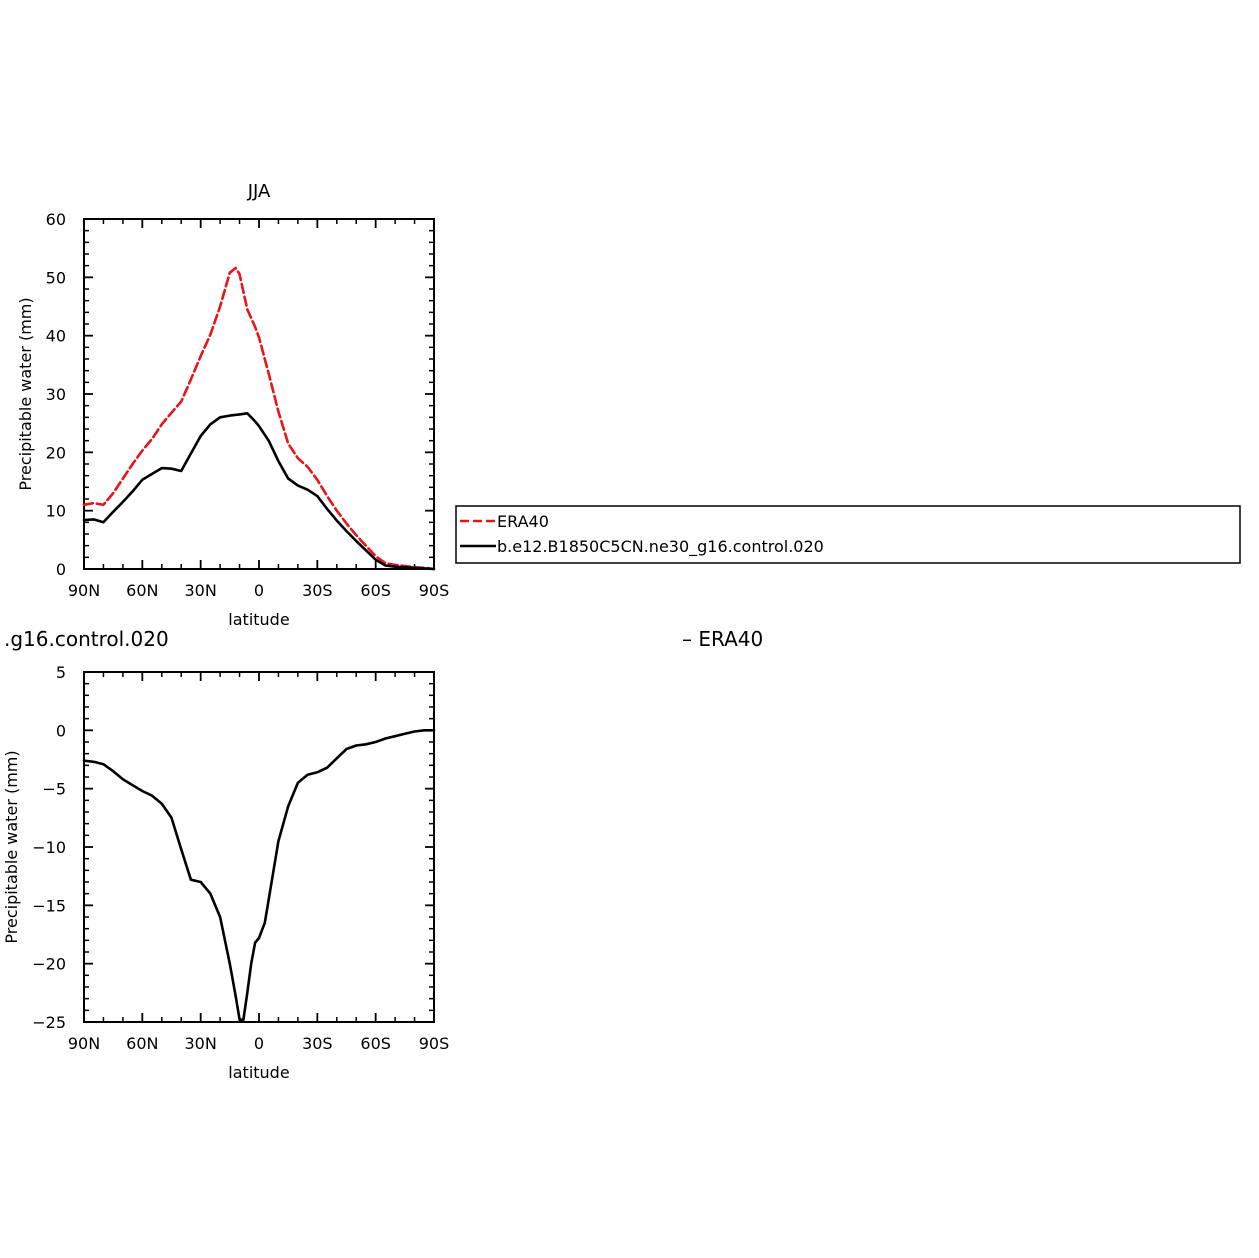 The height and width of the screenshot is (1258, 1259). Describe the element at coordinates (56, 394) in the screenshot. I see `y-tick-label: 30` at that location.